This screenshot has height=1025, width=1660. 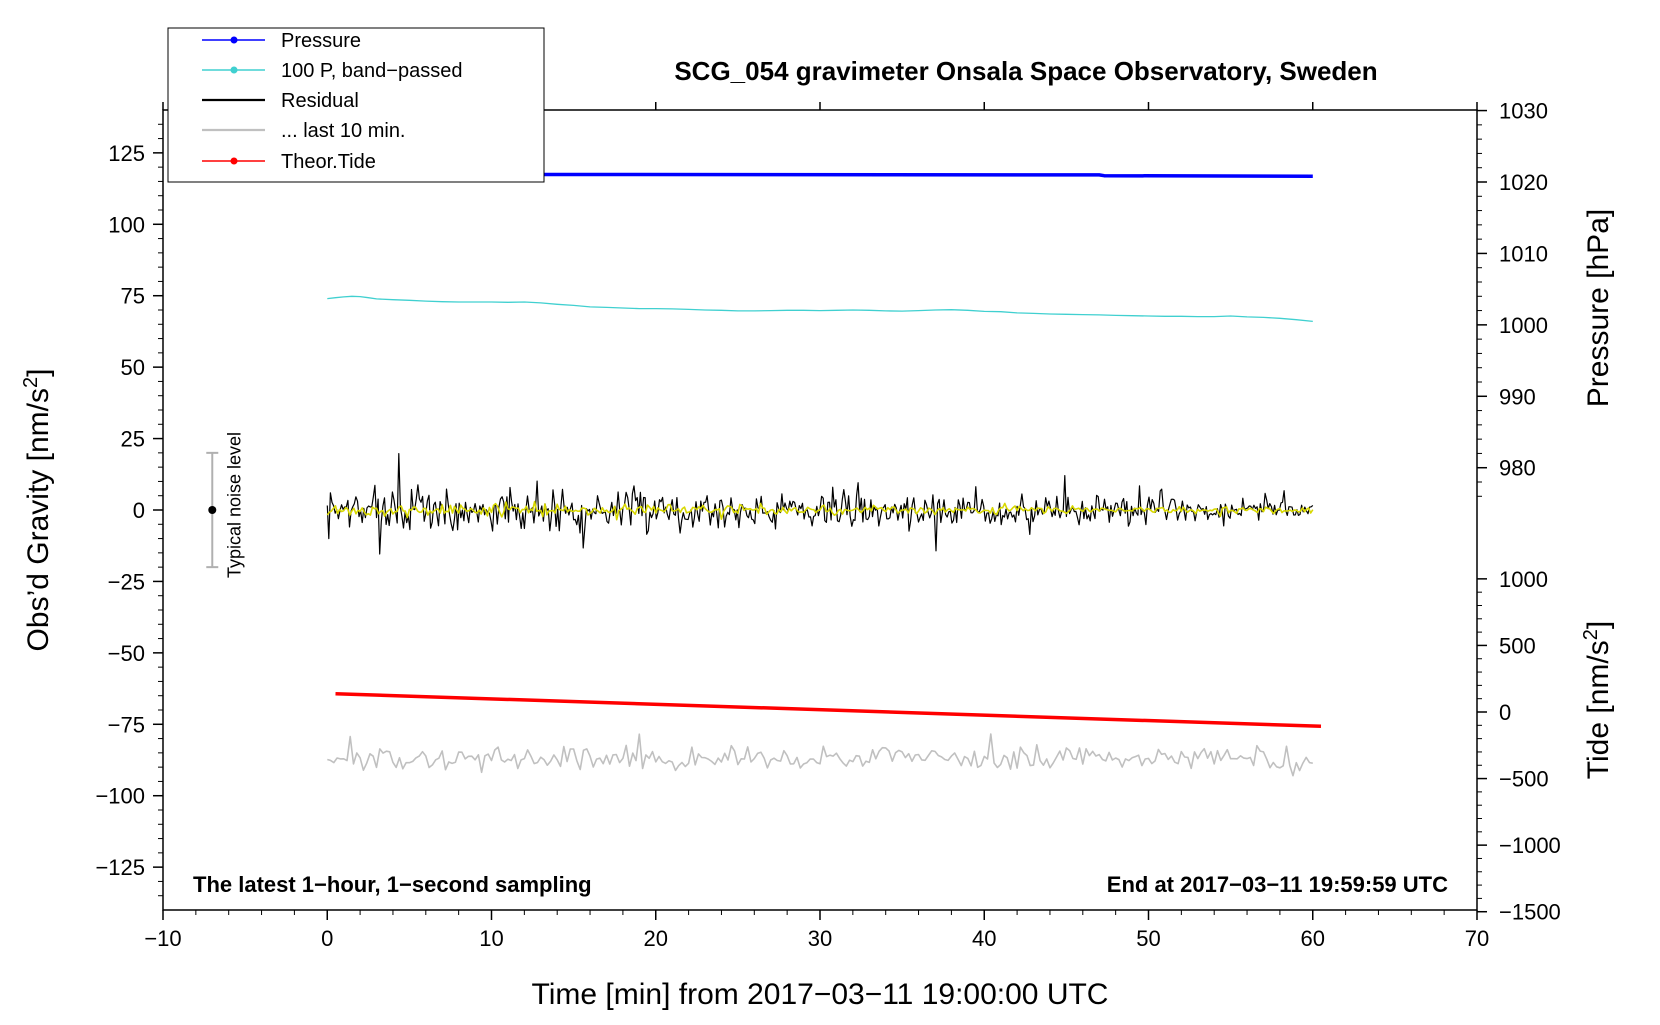 I want to click on noise-center-dot, so click(x=212, y=510).